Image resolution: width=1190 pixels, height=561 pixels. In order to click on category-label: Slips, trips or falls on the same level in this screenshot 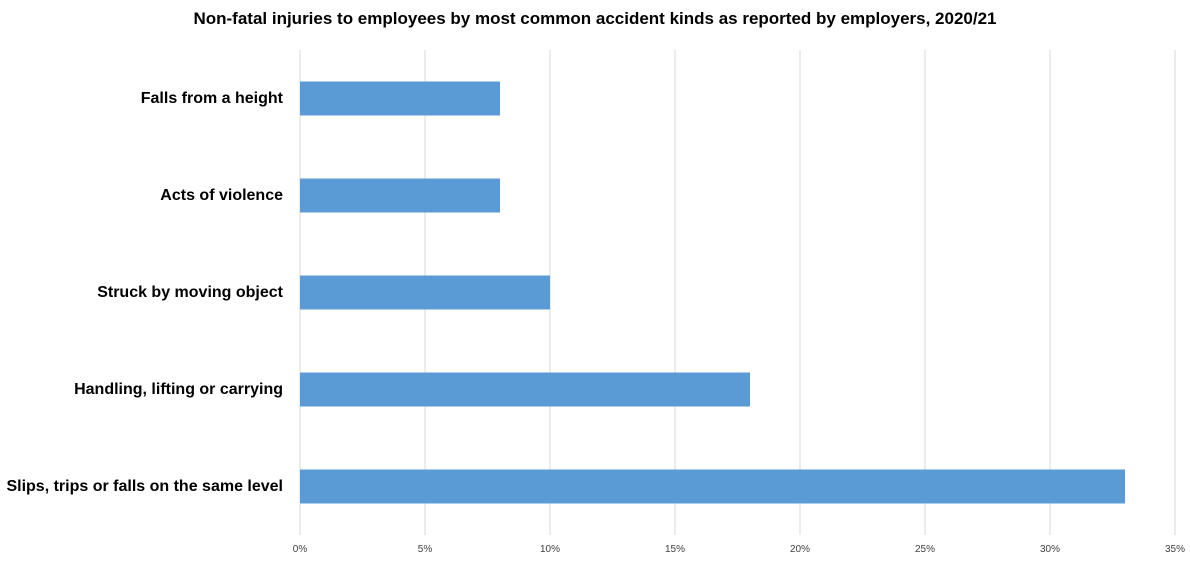, I will do `click(144, 486)`.